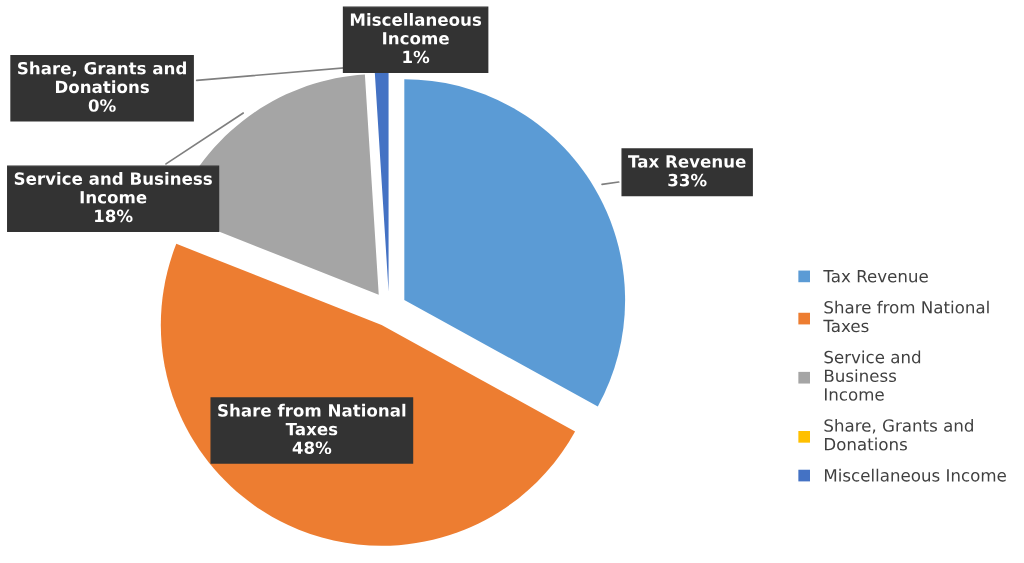 This screenshot has width=1024, height=563. I want to click on data-label: 18%, so click(114, 216).